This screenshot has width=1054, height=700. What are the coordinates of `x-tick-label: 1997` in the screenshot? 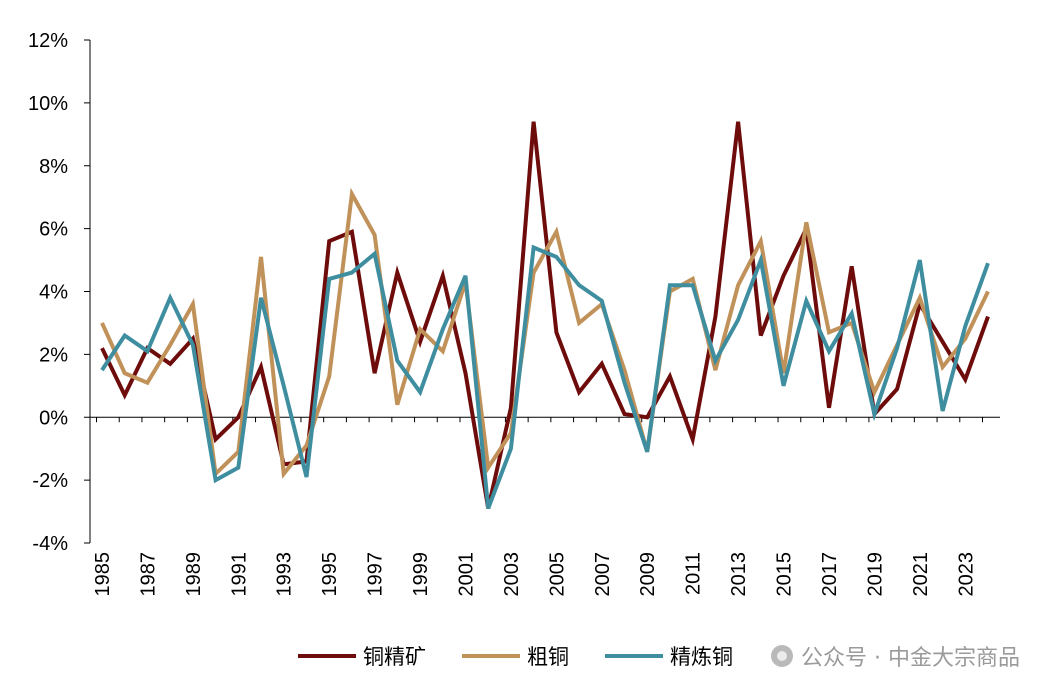 It's located at (376, 574).